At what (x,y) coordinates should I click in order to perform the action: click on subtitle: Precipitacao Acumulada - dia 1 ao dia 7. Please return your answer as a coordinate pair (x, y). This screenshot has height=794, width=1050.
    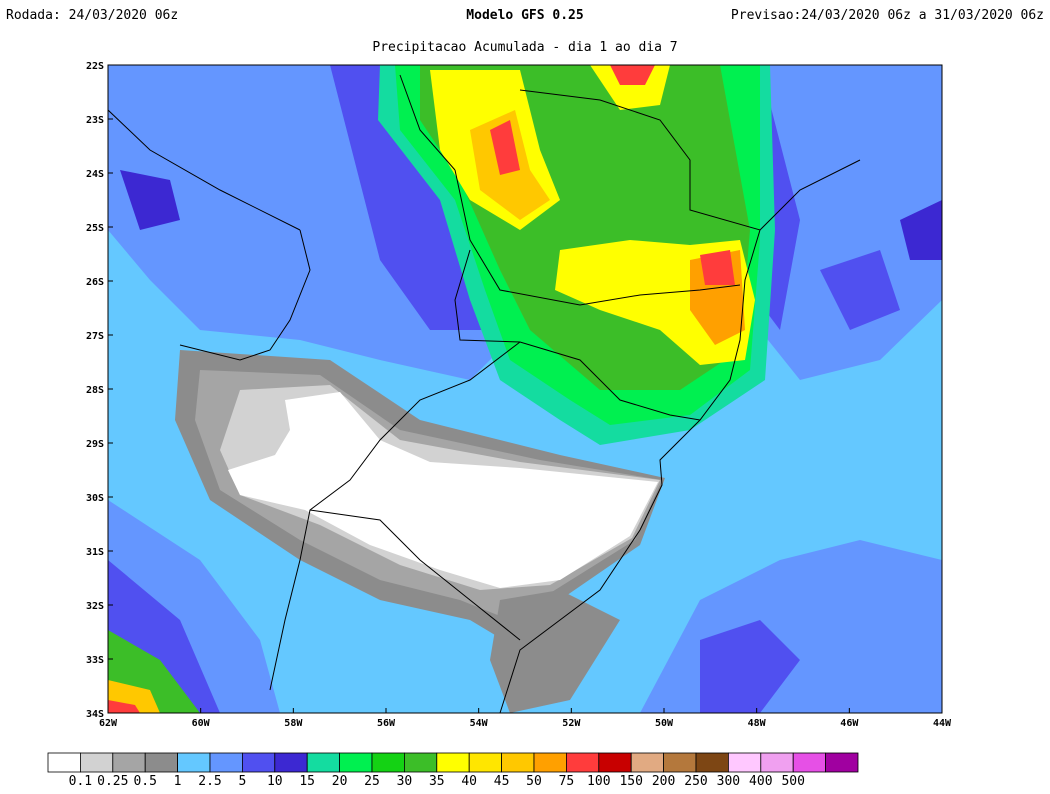
    Looking at the image, I should click on (524, 47).